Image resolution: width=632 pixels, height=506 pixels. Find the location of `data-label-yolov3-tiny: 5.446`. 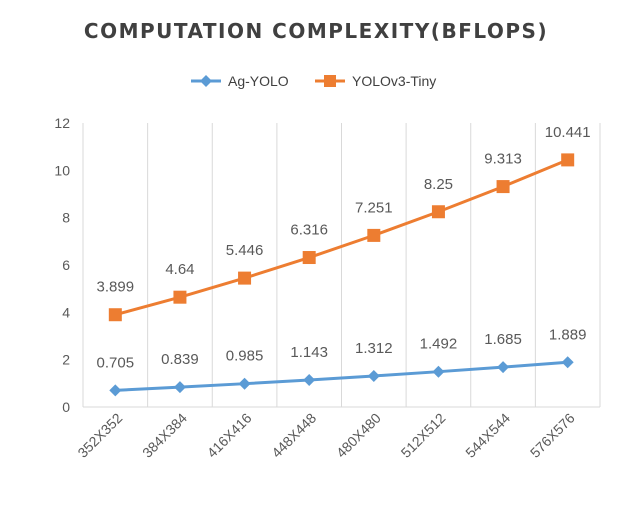

data-label-yolov3-tiny: 5.446 is located at coordinates (245, 250).